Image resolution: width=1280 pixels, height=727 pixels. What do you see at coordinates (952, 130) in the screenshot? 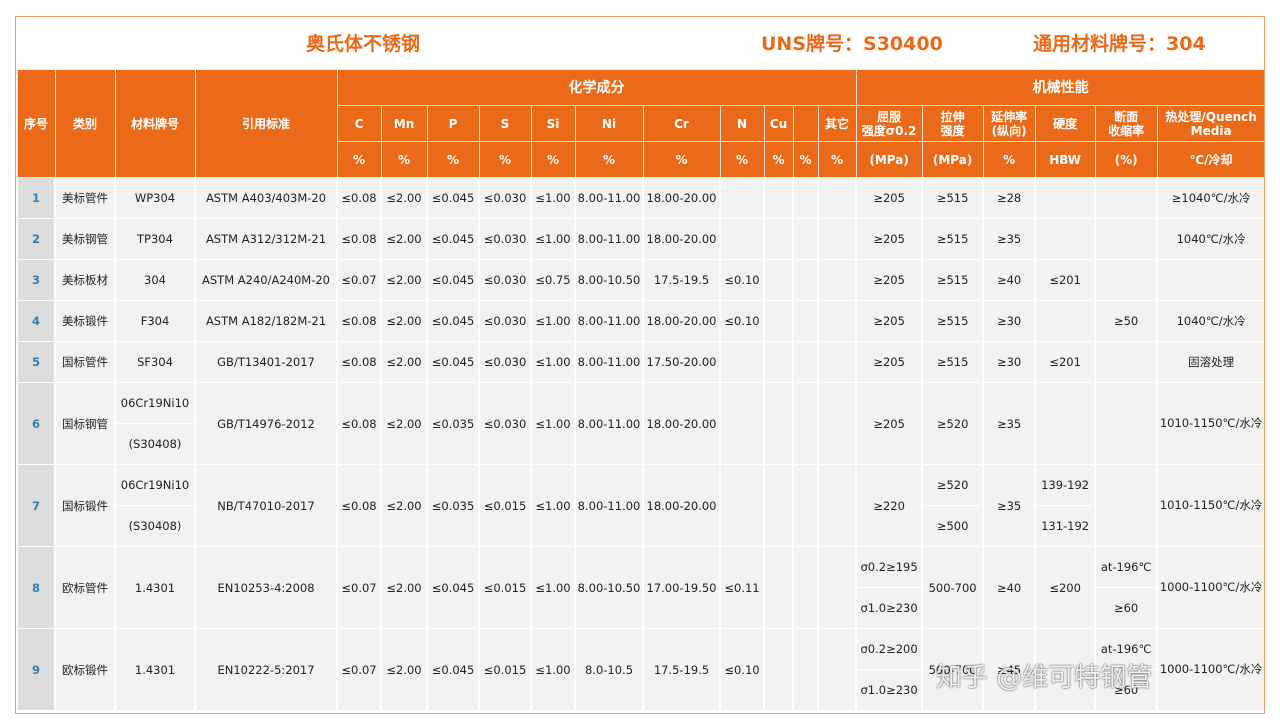
I see `tensile-label-2: 强度` at bounding box center [952, 130].